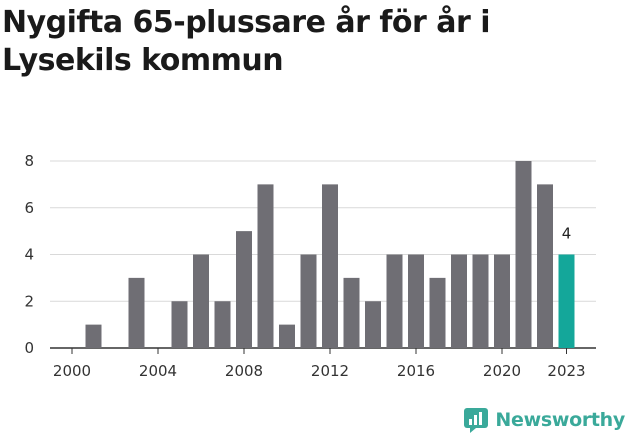  I want to click on y-tick-label: 8, so click(29, 161).